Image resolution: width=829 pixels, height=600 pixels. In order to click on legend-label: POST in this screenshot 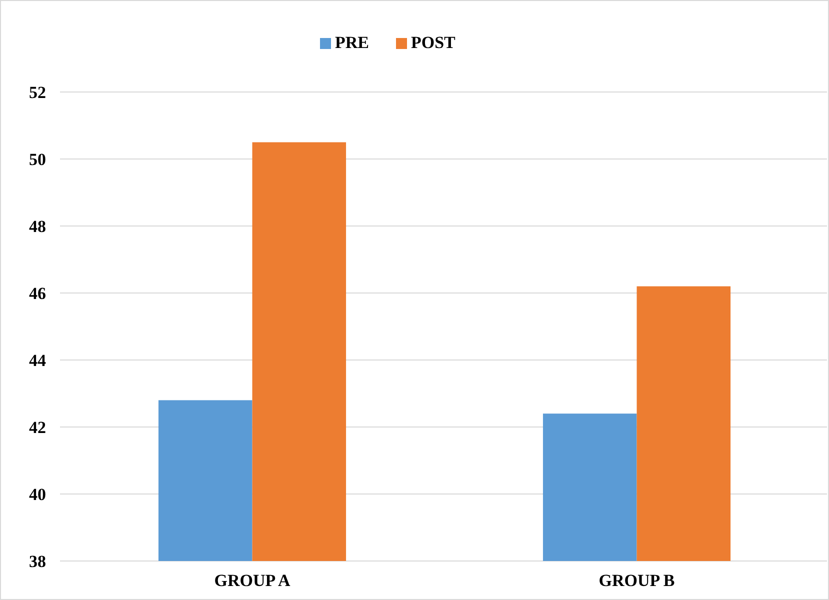, I will do `click(433, 42)`.